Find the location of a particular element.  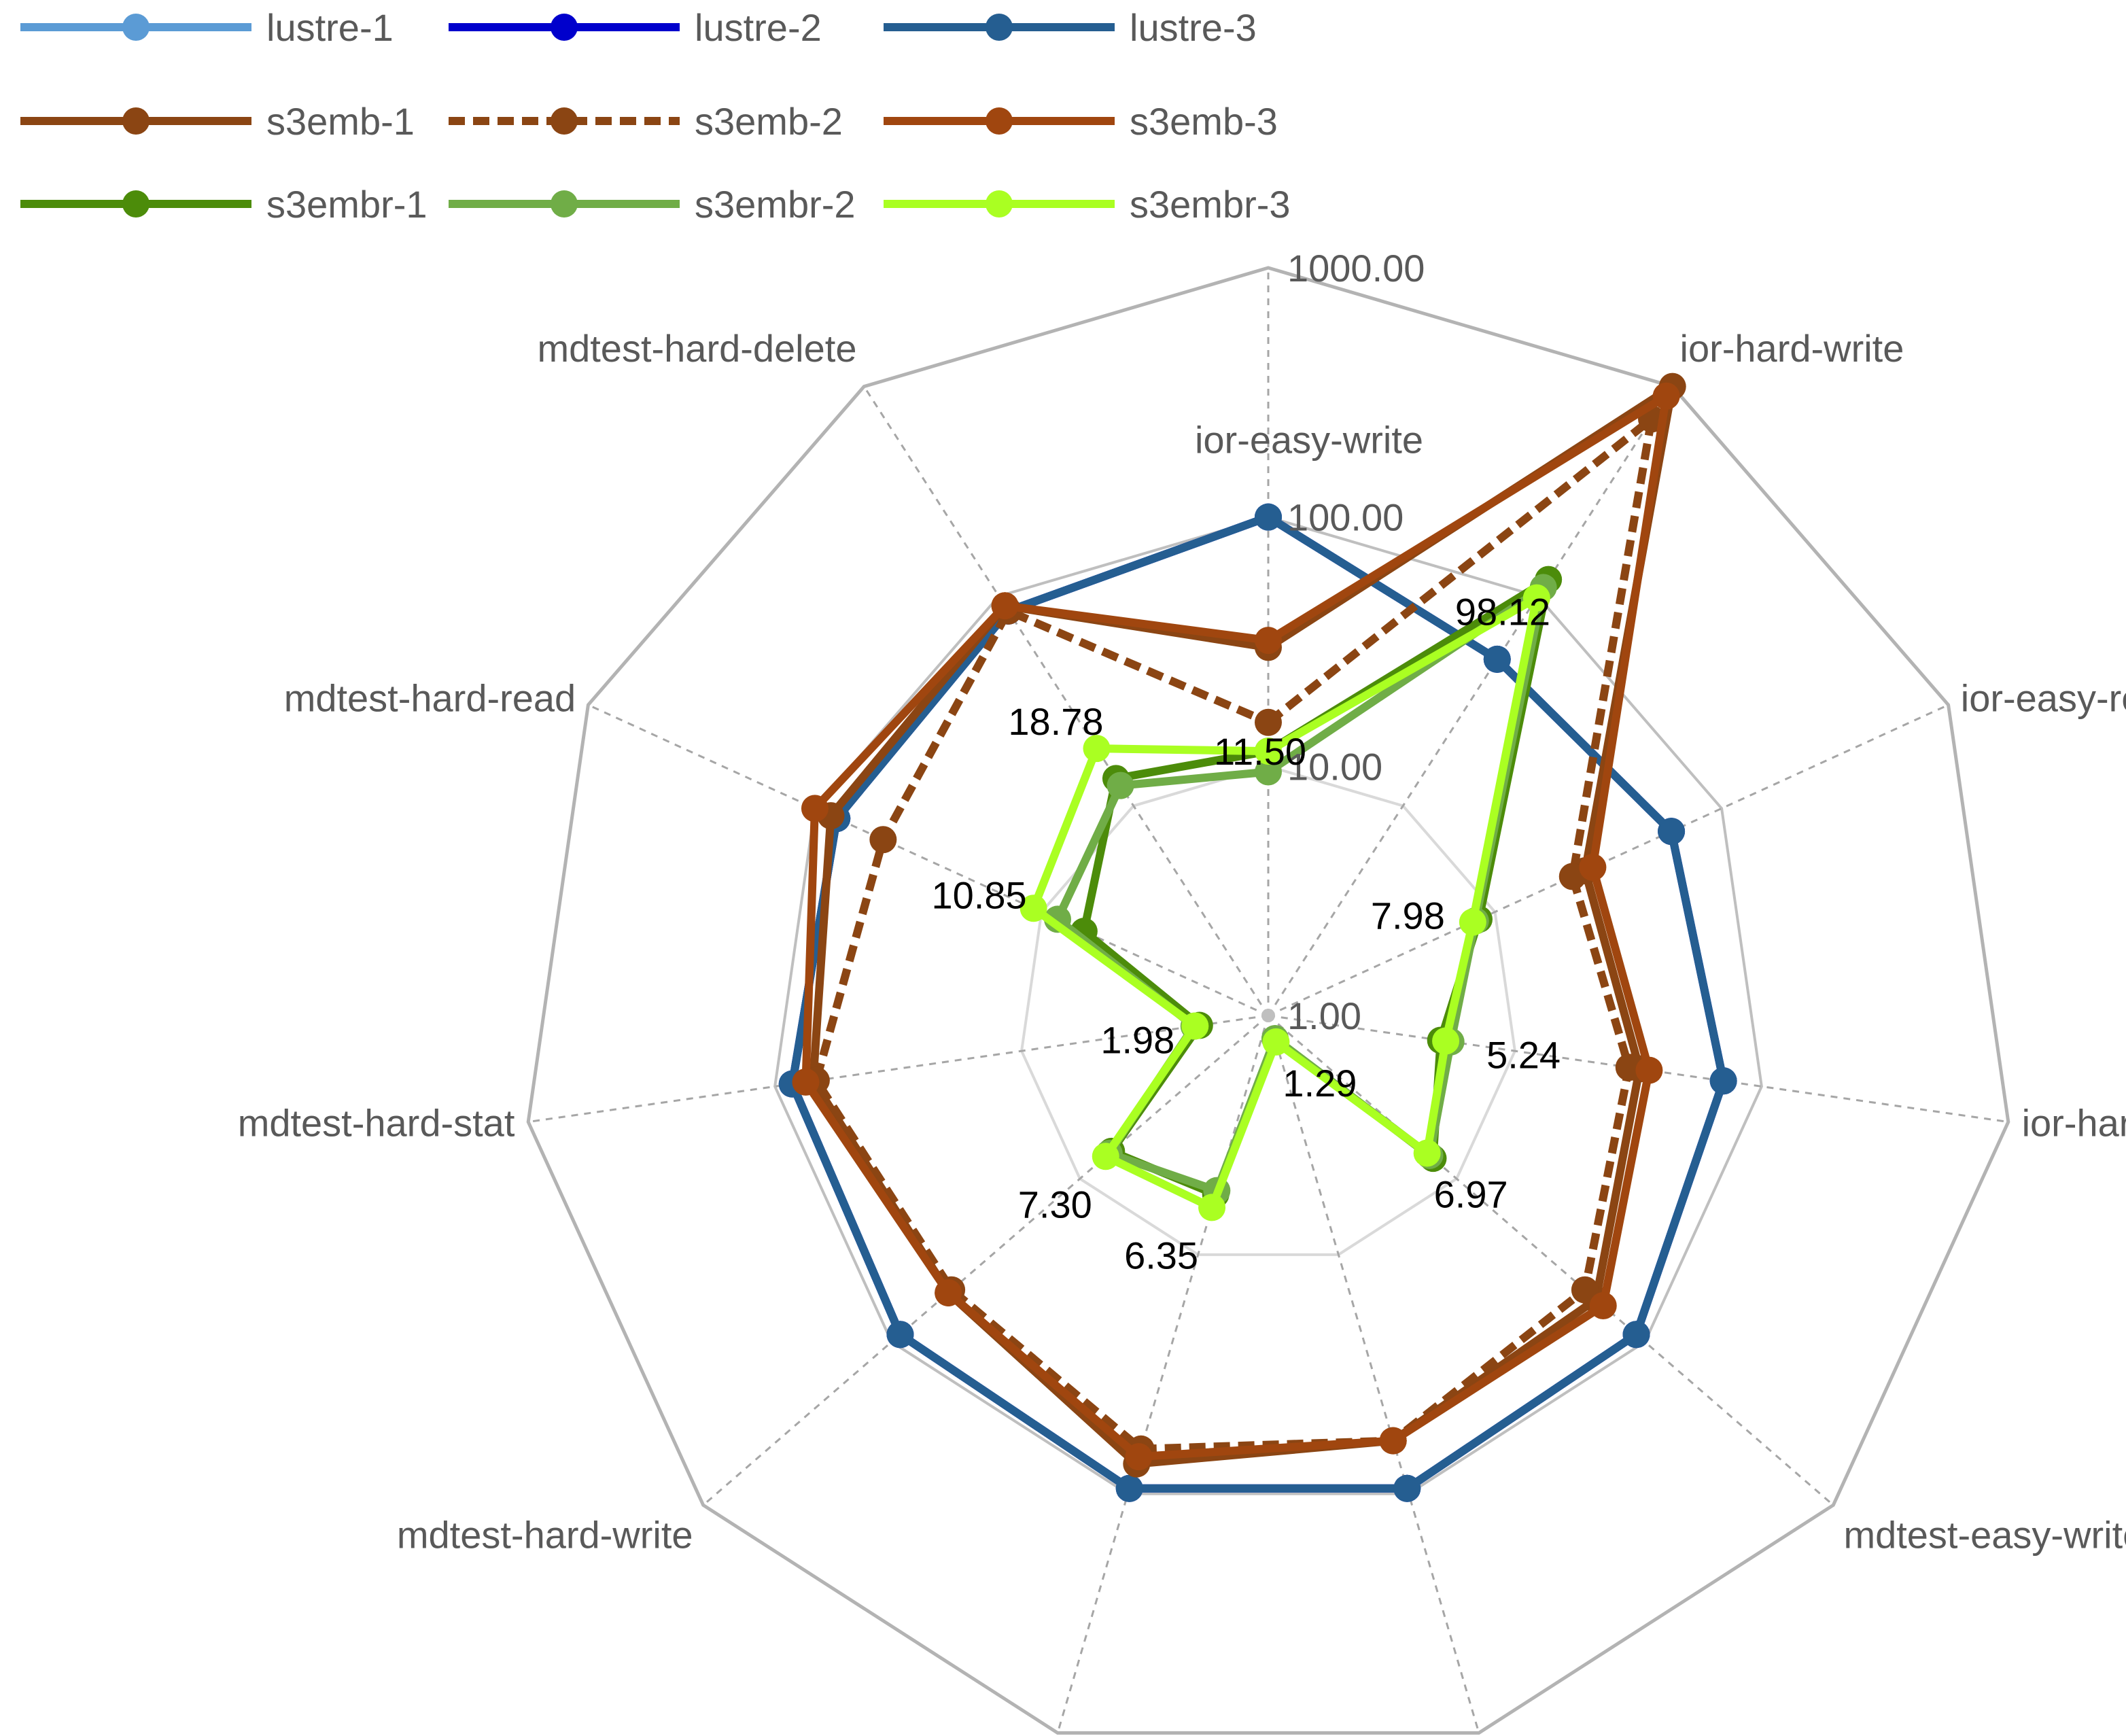

point-s3embr-2-ior-easy-write is located at coordinates (1268, 772).